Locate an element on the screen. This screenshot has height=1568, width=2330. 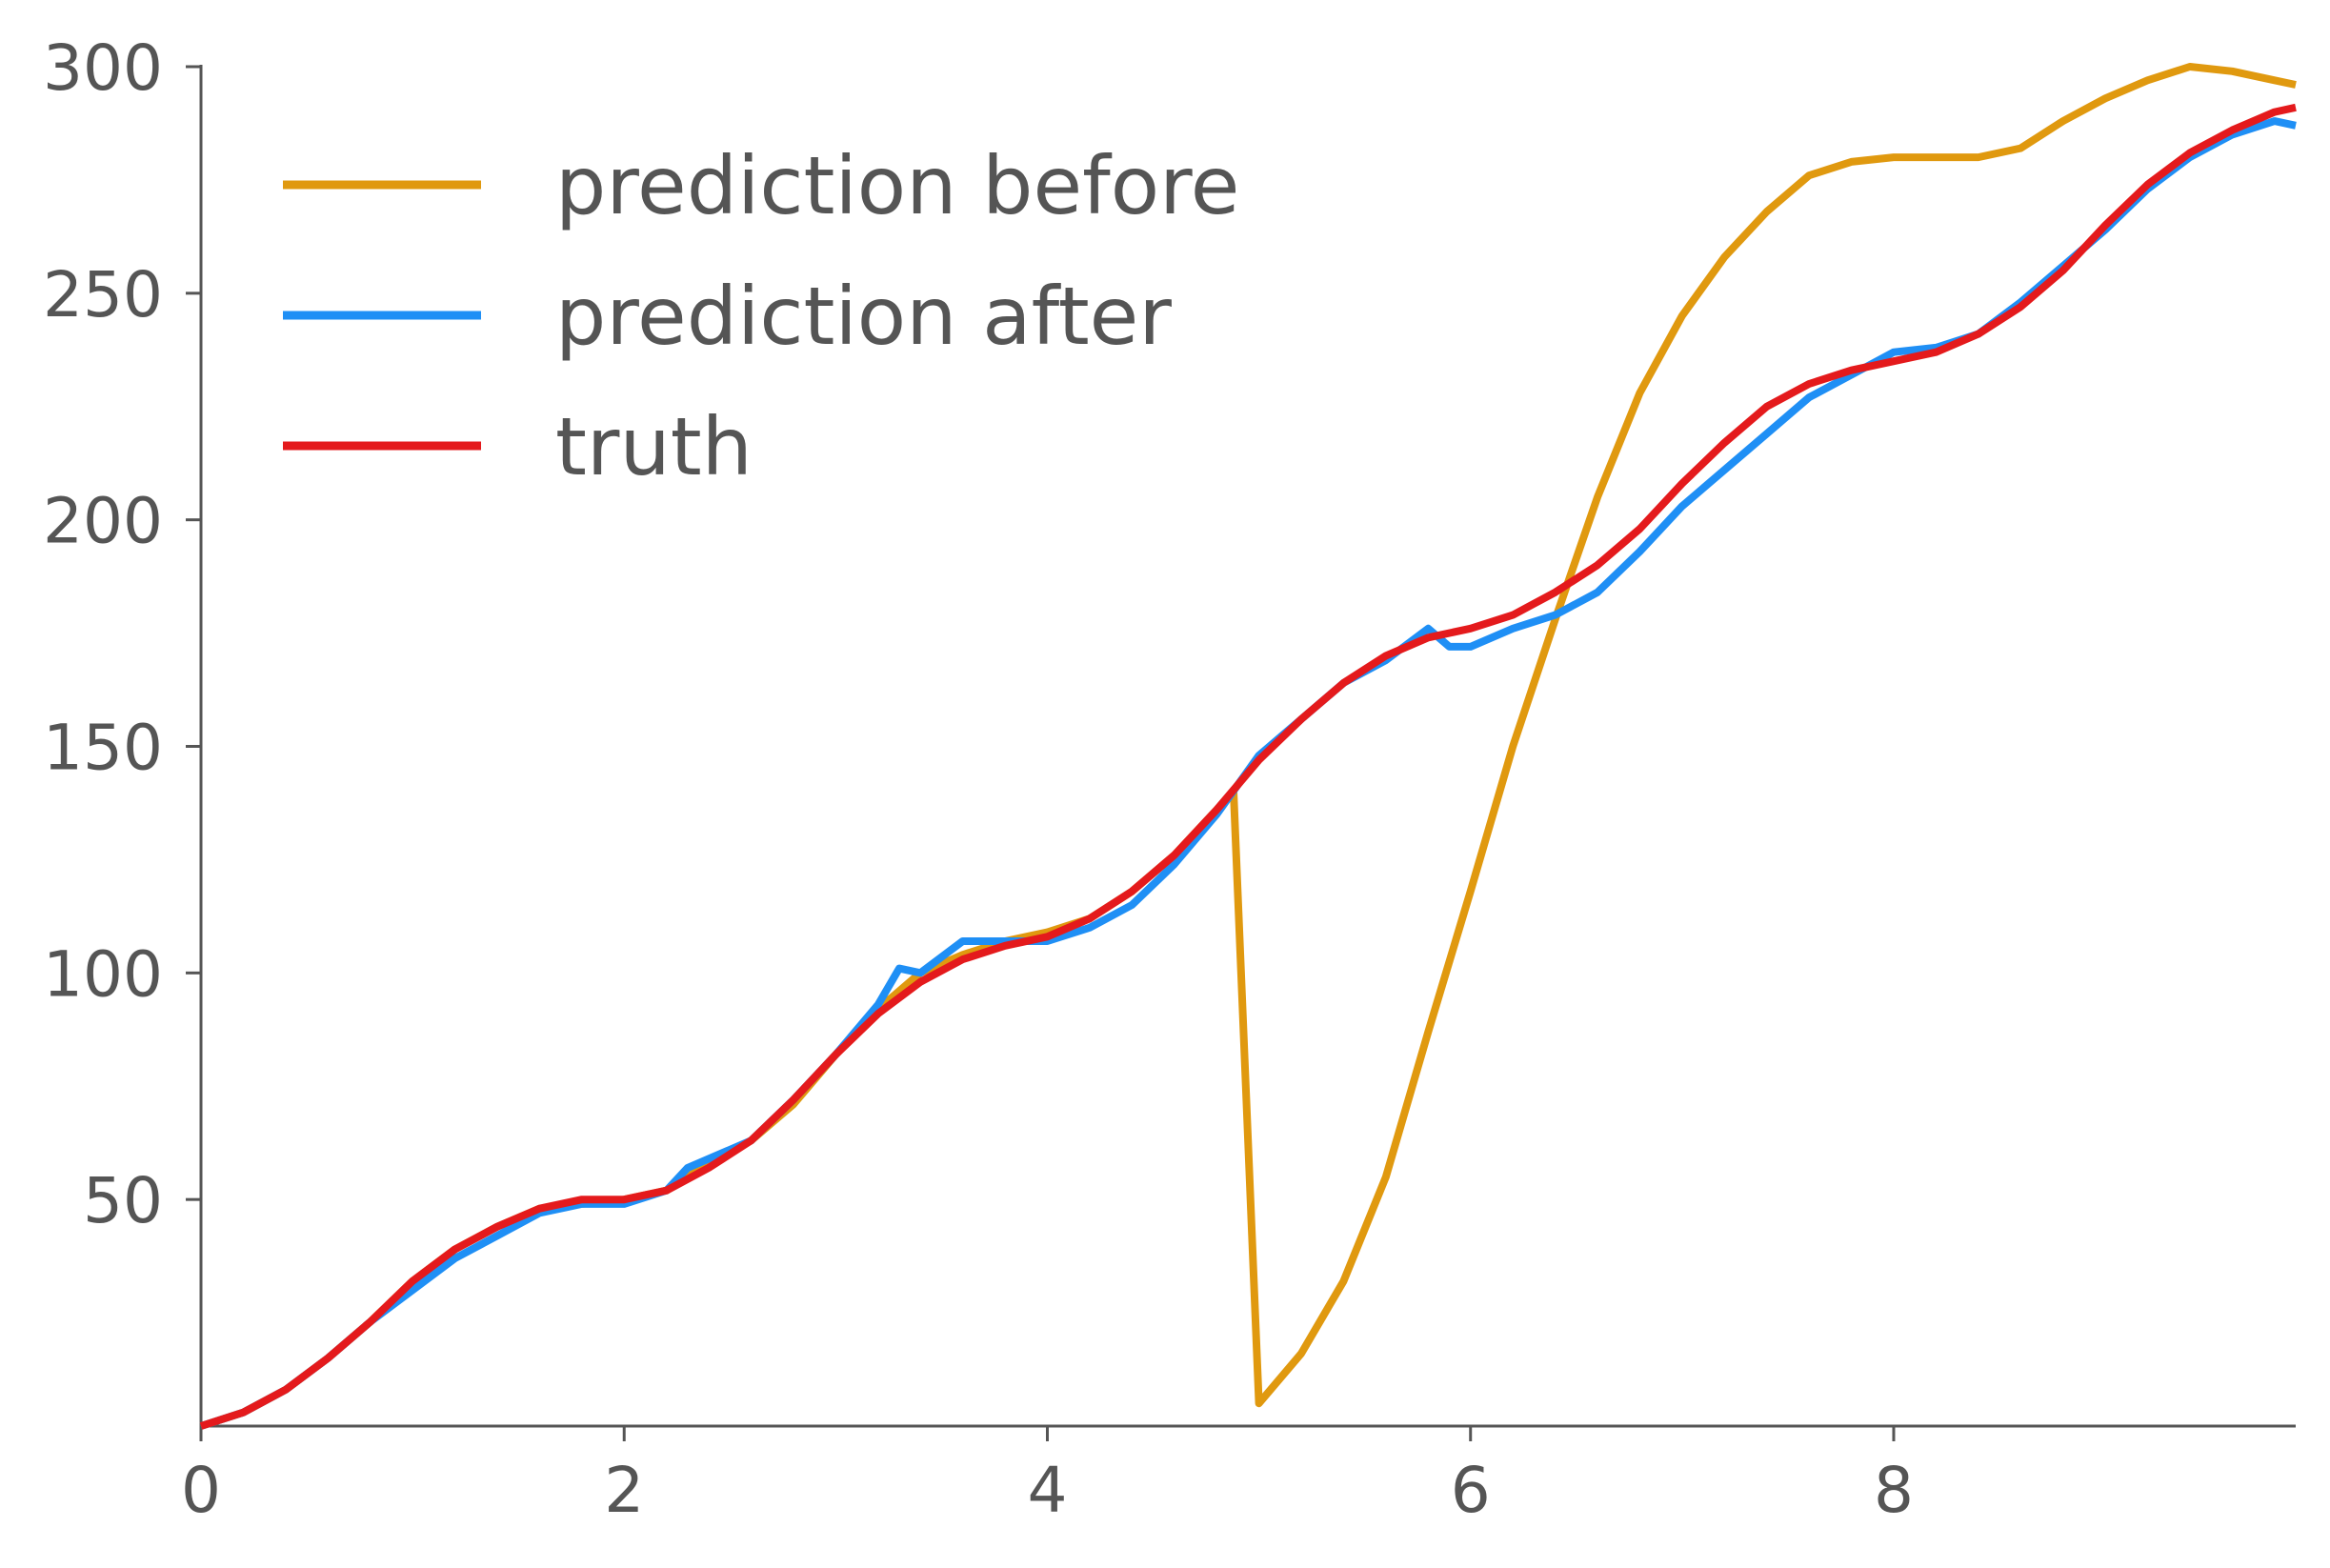
legend-label-prediction-before: prediction before is located at coordinates (897, 186).